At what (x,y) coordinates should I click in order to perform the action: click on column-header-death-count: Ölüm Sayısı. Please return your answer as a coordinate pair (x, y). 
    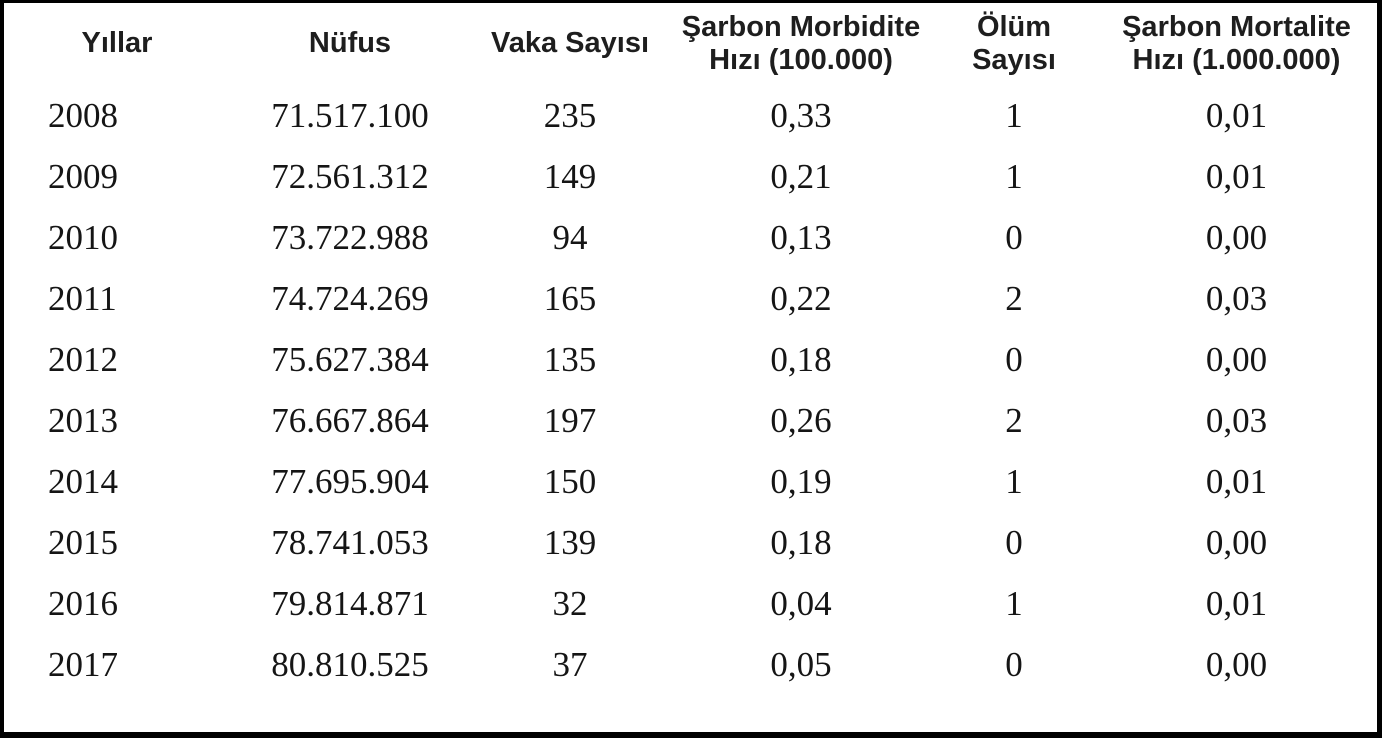
    Looking at the image, I should click on (1014, 43).